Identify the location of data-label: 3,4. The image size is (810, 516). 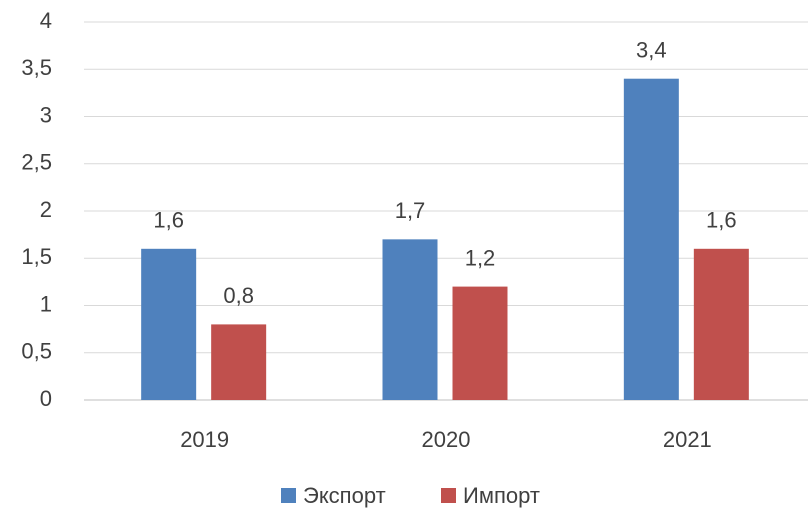
(651, 50).